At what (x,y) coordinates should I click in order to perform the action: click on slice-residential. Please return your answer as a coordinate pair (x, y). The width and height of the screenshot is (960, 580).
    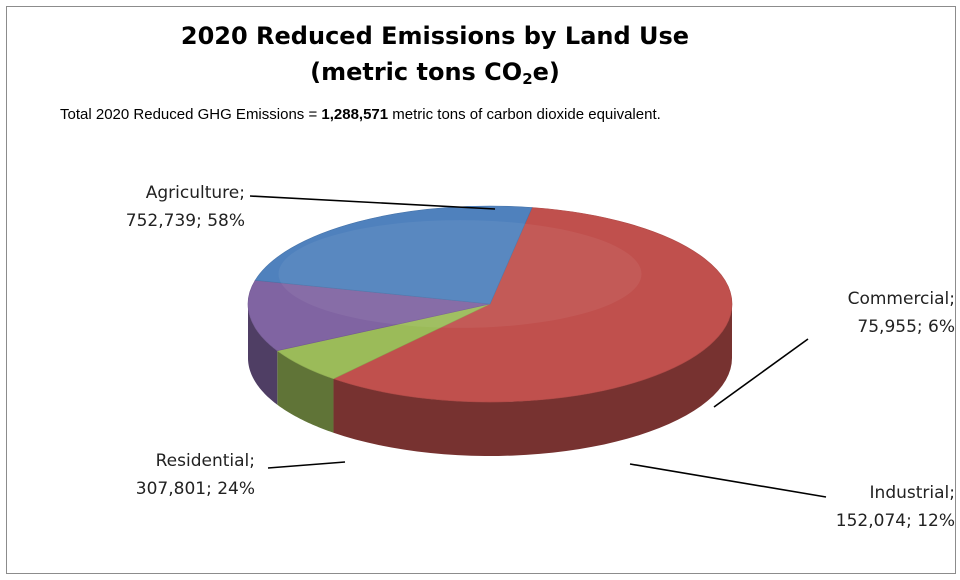
    Looking at the image, I should click on (393, 255).